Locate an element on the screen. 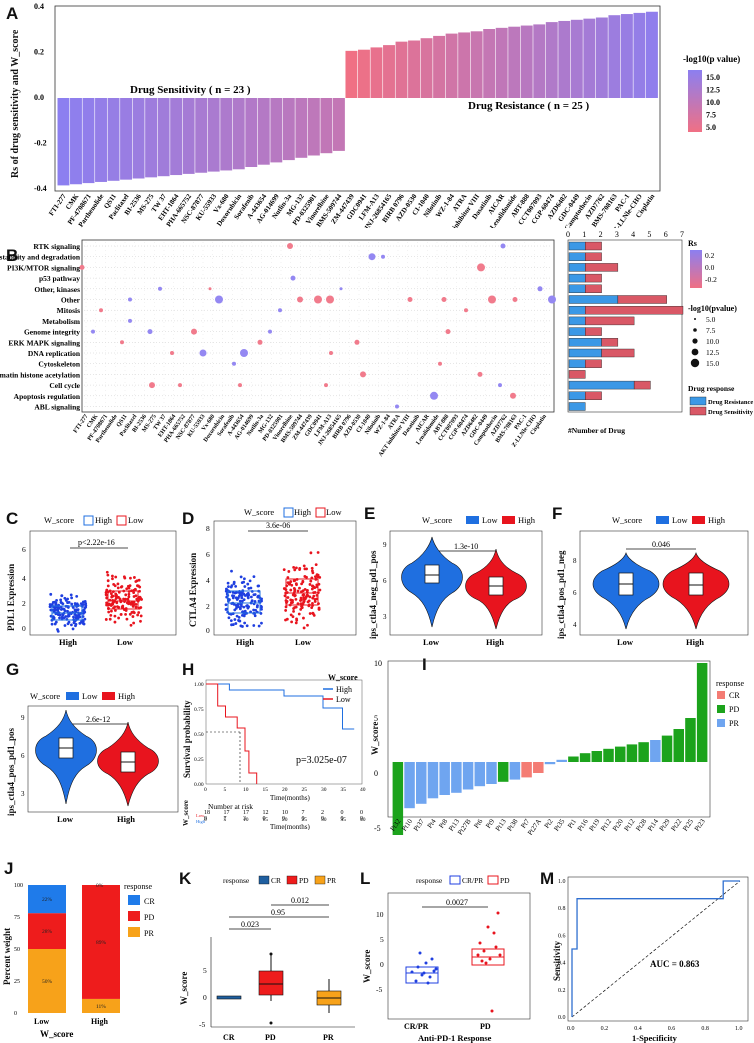  h-y-tick: 0.50 is located at coordinates (199, 735).